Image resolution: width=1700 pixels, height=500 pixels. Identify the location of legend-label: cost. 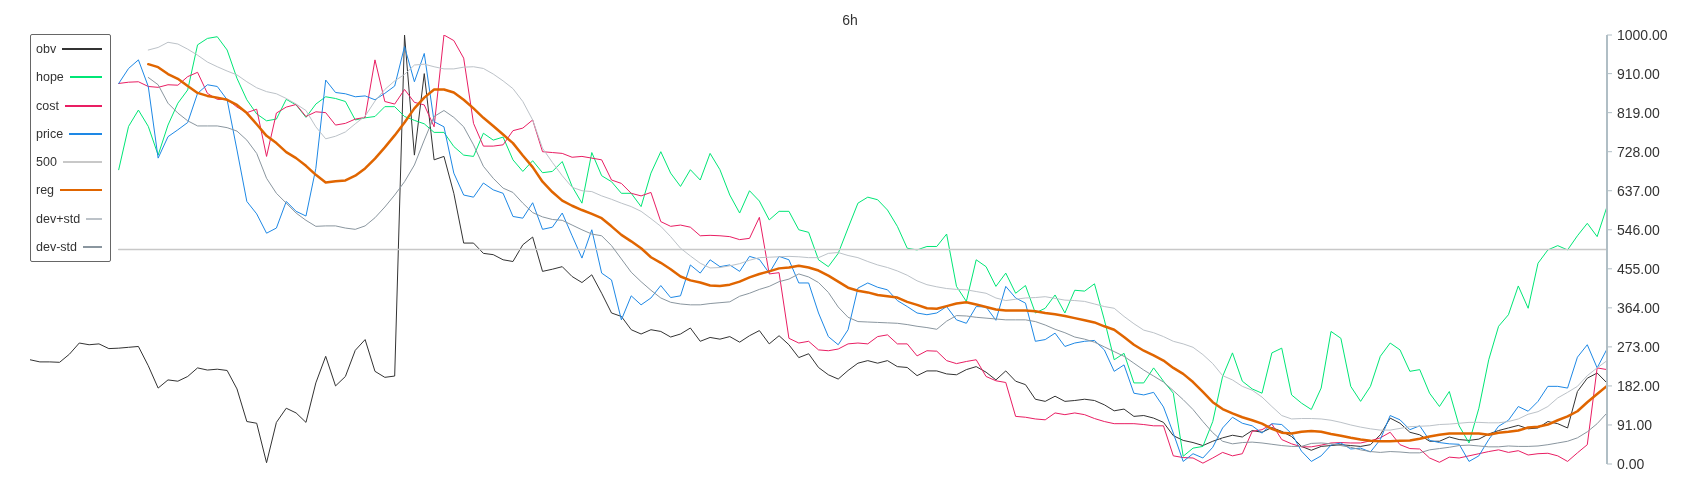
(47, 105).